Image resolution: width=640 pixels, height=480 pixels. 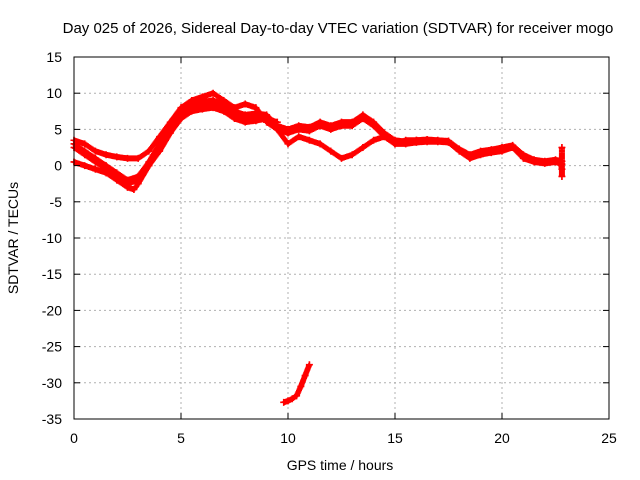 What do you see at coordinates (52, 347) in the screenshot?
I see `y-tick-label: -25` at bounding box center [52, 347].